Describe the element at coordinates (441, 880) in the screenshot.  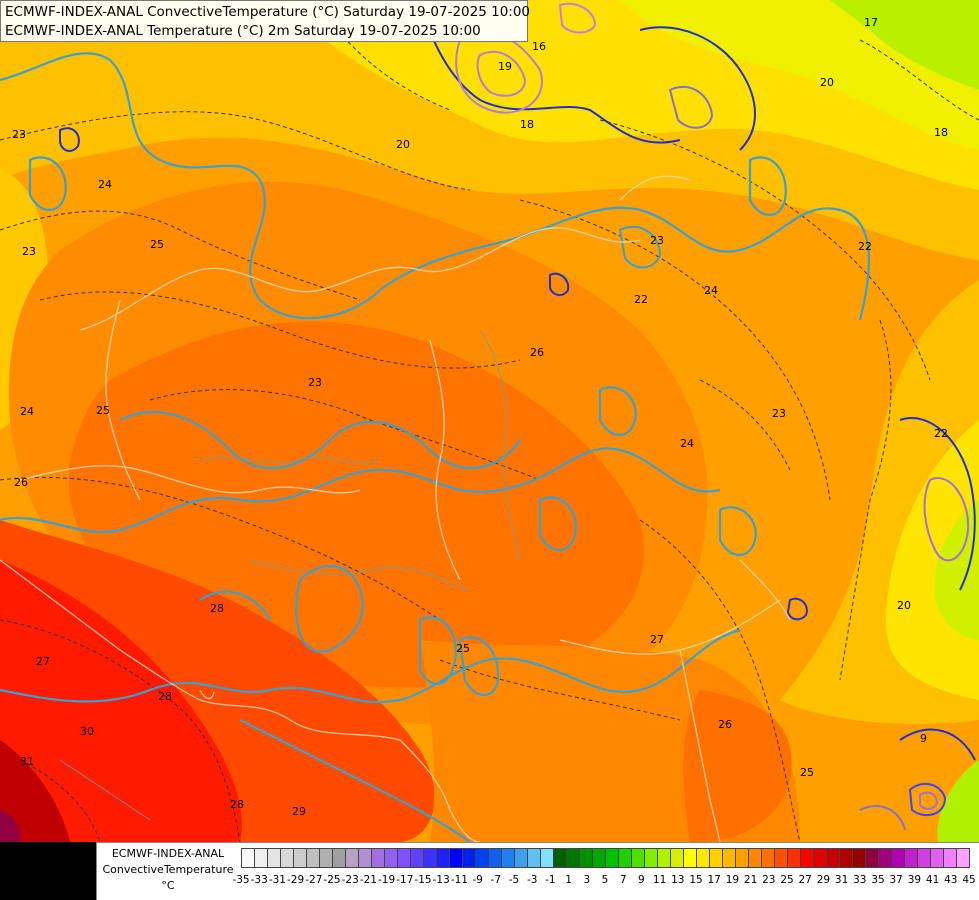
I see `legend-tick-label: -13` at that location.